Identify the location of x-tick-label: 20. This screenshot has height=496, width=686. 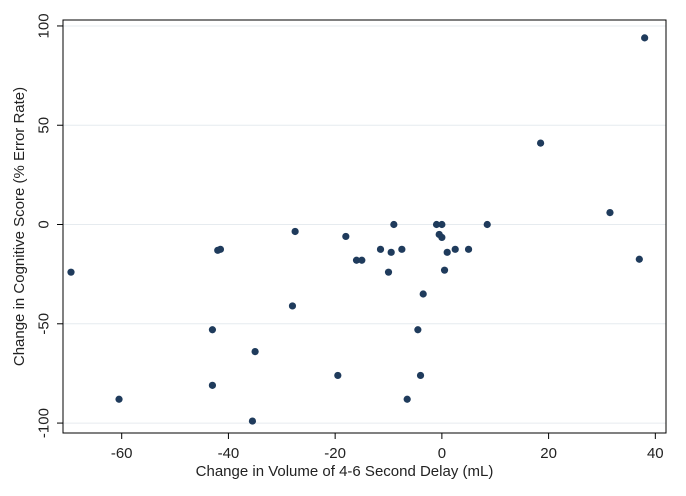
(548, 453).